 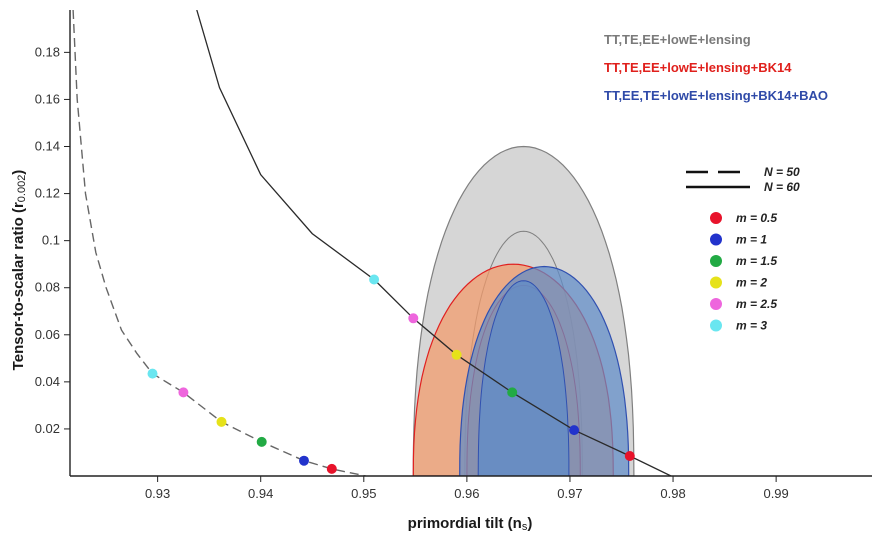 I want to click on y-tick-label: 0.04, so click(x=47, y=381).